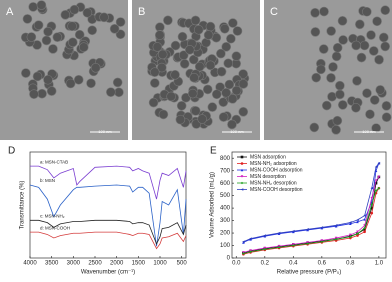 Image resolution: width=392 pixels, height=282 pixels. I want to click on series-label: c: MSN-NH₂, so click(52, 215).